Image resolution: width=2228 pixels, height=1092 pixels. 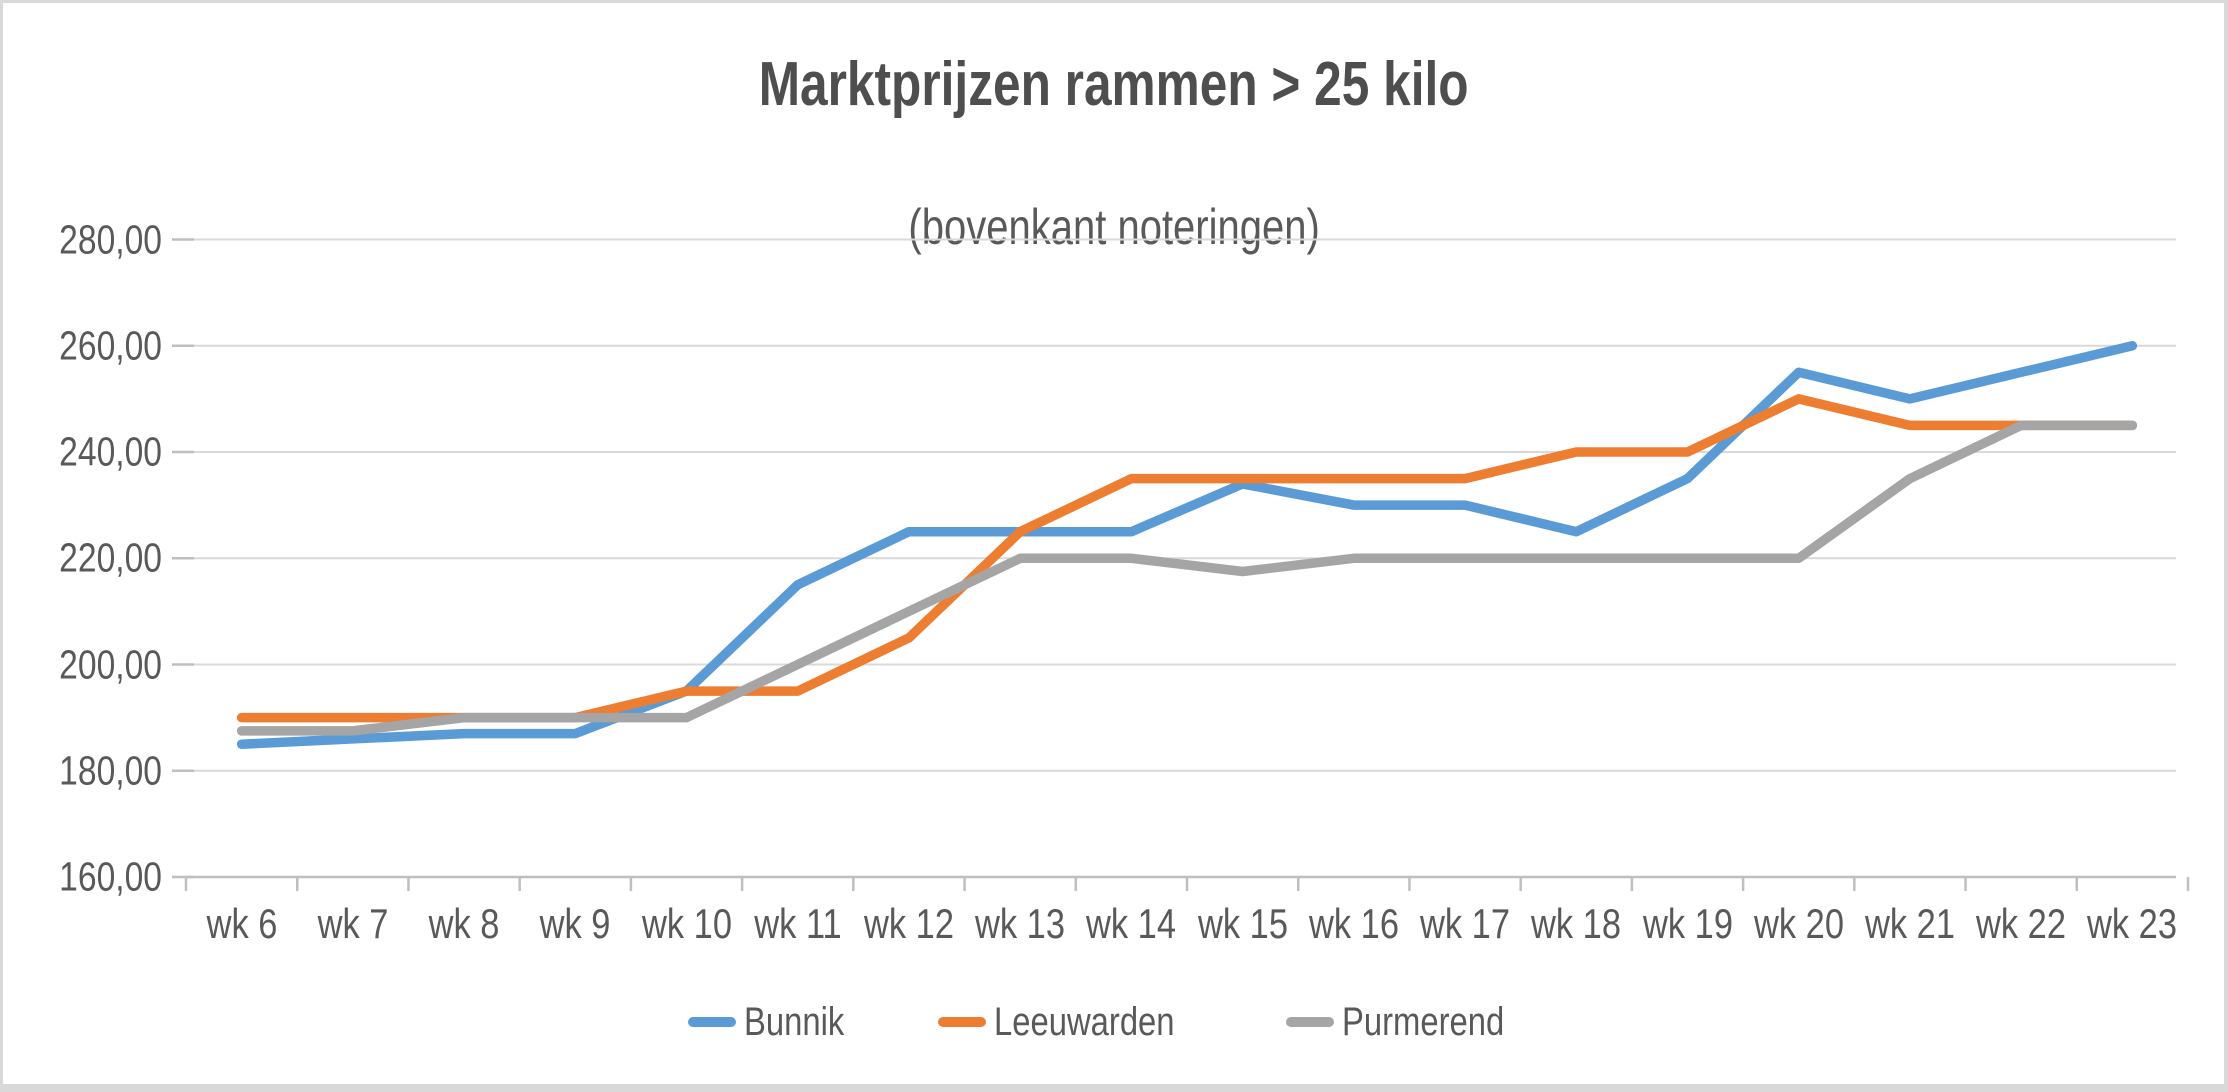 I want to click on x-tick-label-wk-16: wk 16, so click(x=1353, y=923).